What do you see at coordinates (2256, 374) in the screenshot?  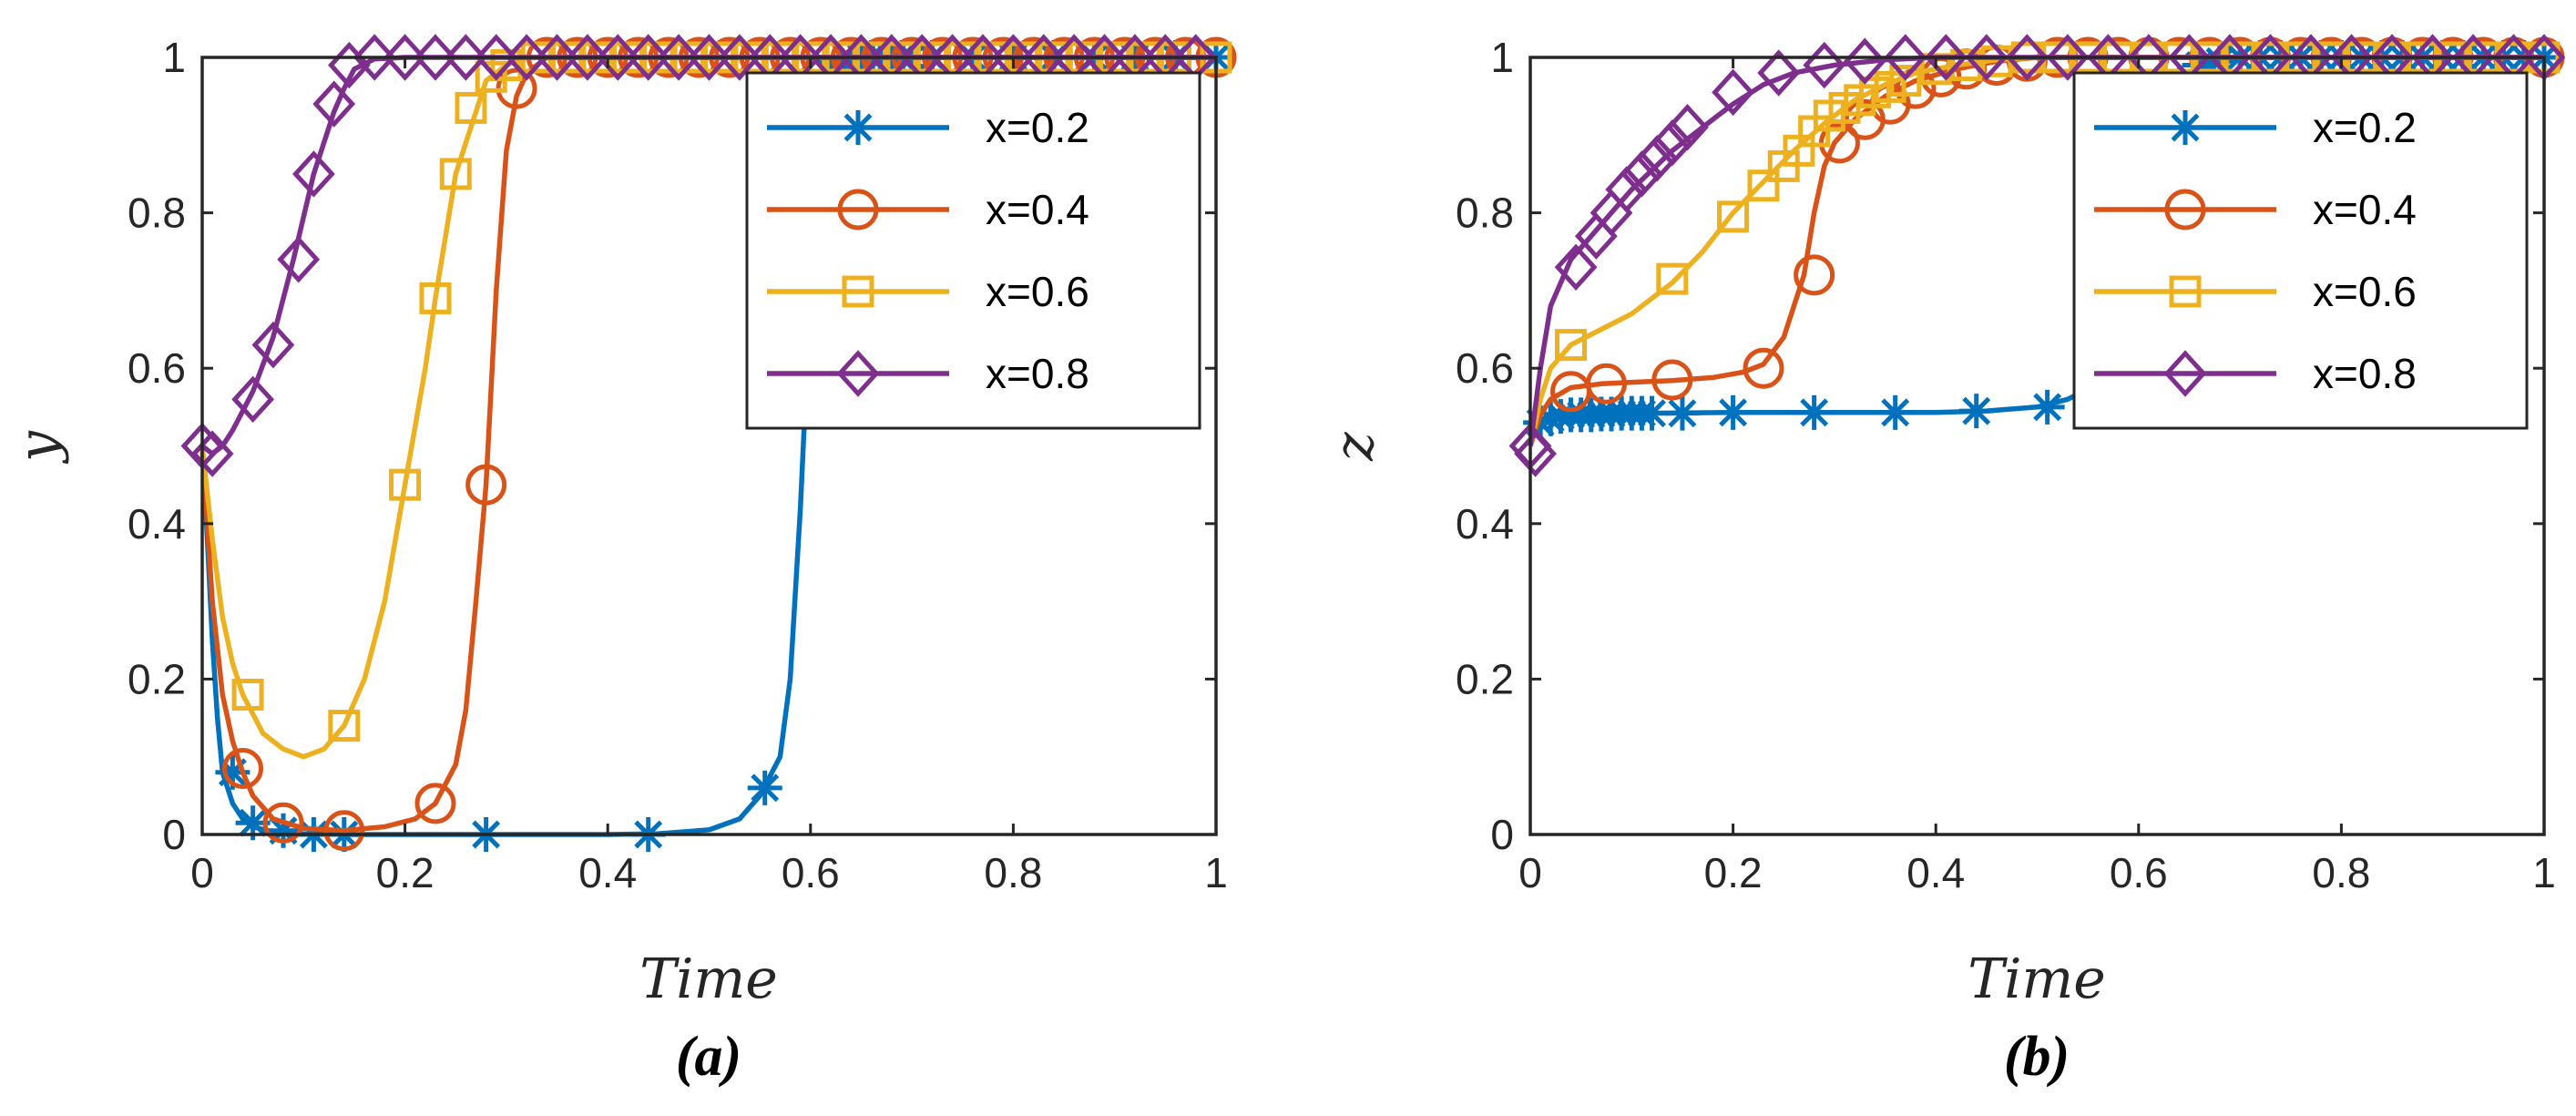 I see `legend-item: x=0.8` at bounding box center [2256, 374].